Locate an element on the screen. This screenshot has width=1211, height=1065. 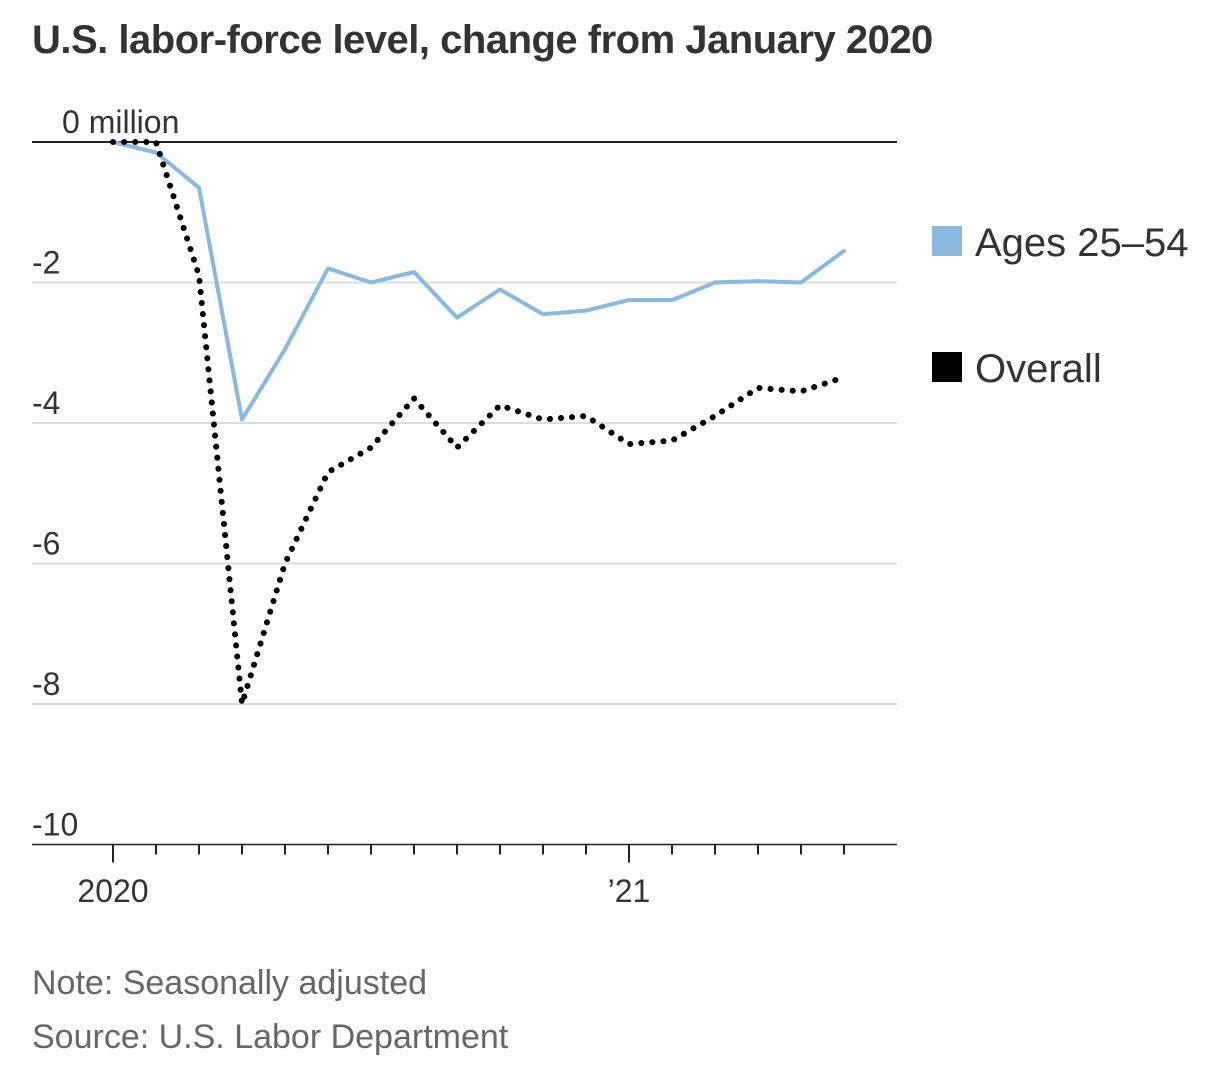
x-tick-label: 2020 is located at coordinates (112, 891).